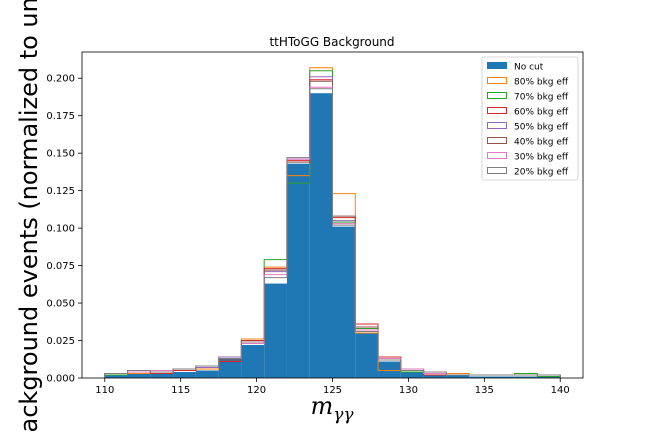 The height and width of the screenshot is (432, 648). Describe the element at coordinates (60, 304) in the screenshot. I see `y-tick-label: 0.050` at that location.